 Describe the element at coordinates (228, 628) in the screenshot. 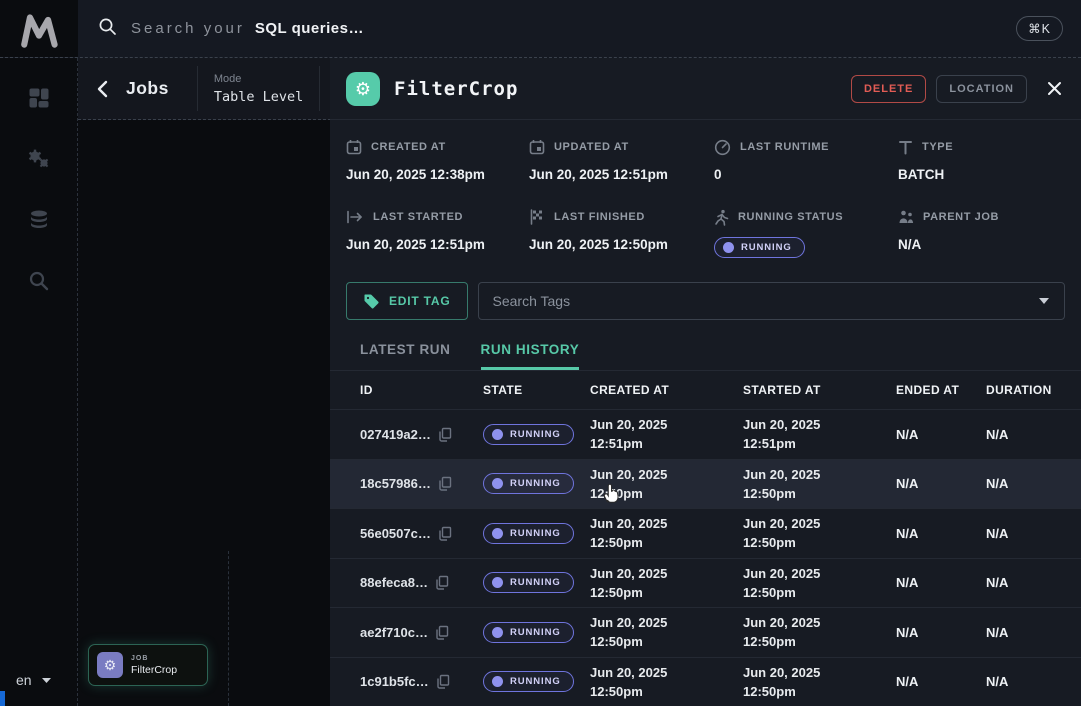

I see `canvas-dashed-border` at that location.